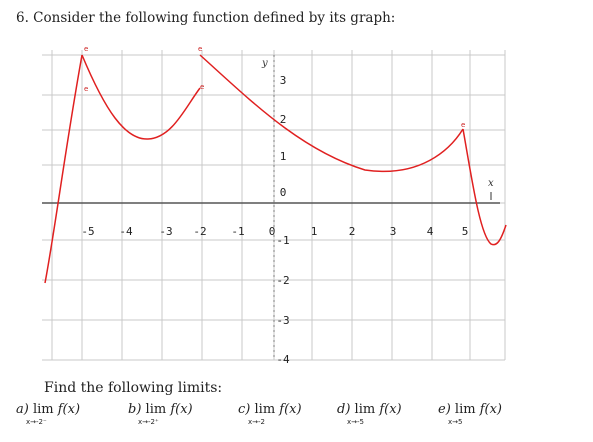 This screenshot has width=593, height=442. Describe the element at coordinates (133, 388) in the screenshot. I see `instructions: Find the following limits:` at that location.